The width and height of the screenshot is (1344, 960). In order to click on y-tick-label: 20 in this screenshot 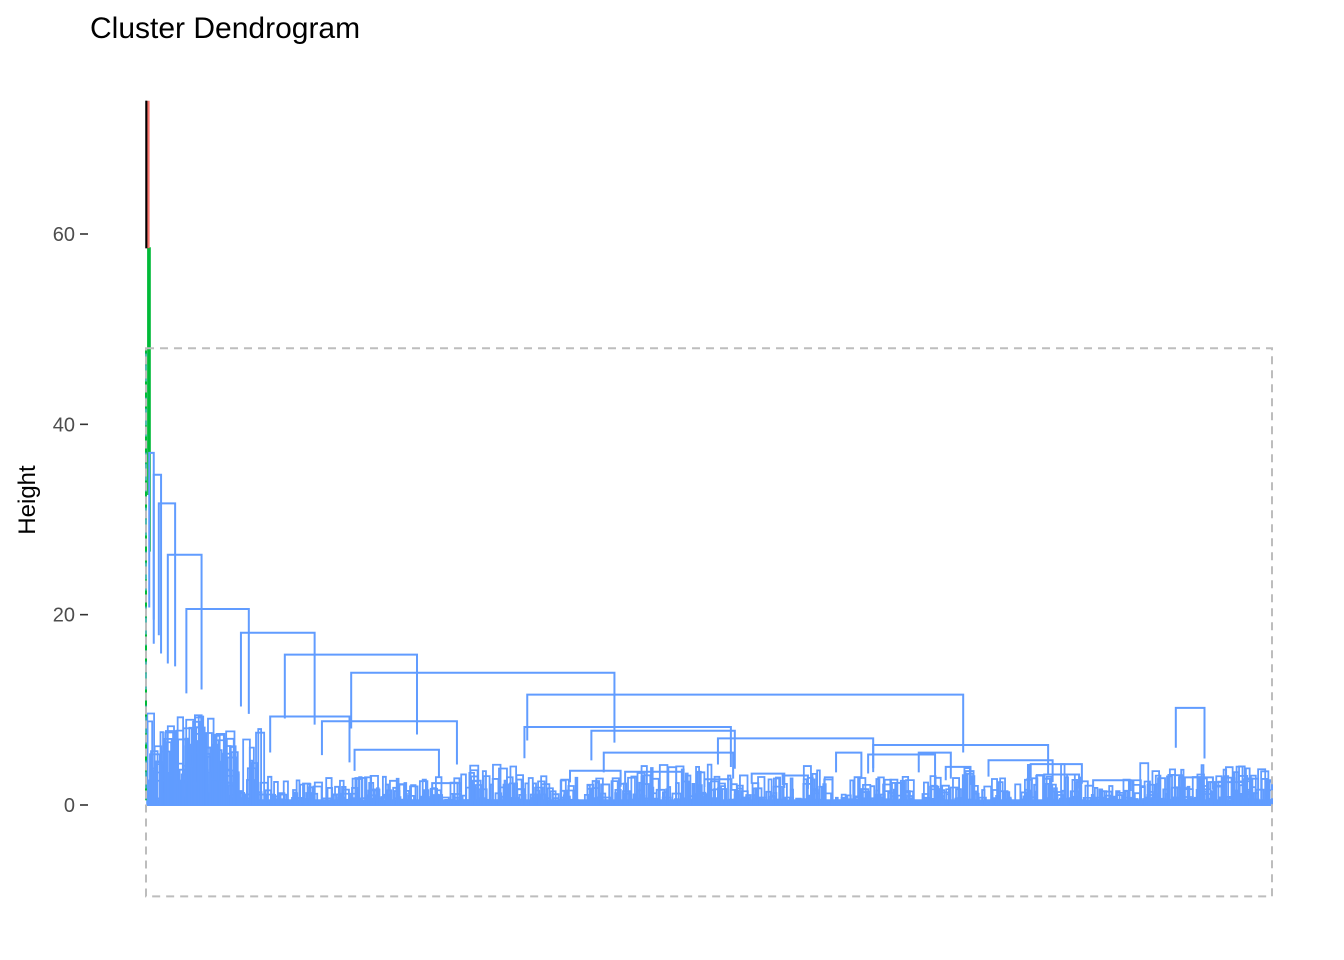, I will do `click(64, 616)`.